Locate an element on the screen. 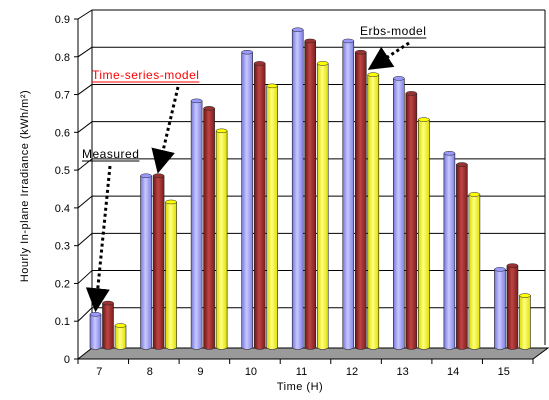 This screenshot has width=549, height=400. x-axis-ticks: 7 8 9 10 11 12 13 14 15 is located at coordinates (305, 368).